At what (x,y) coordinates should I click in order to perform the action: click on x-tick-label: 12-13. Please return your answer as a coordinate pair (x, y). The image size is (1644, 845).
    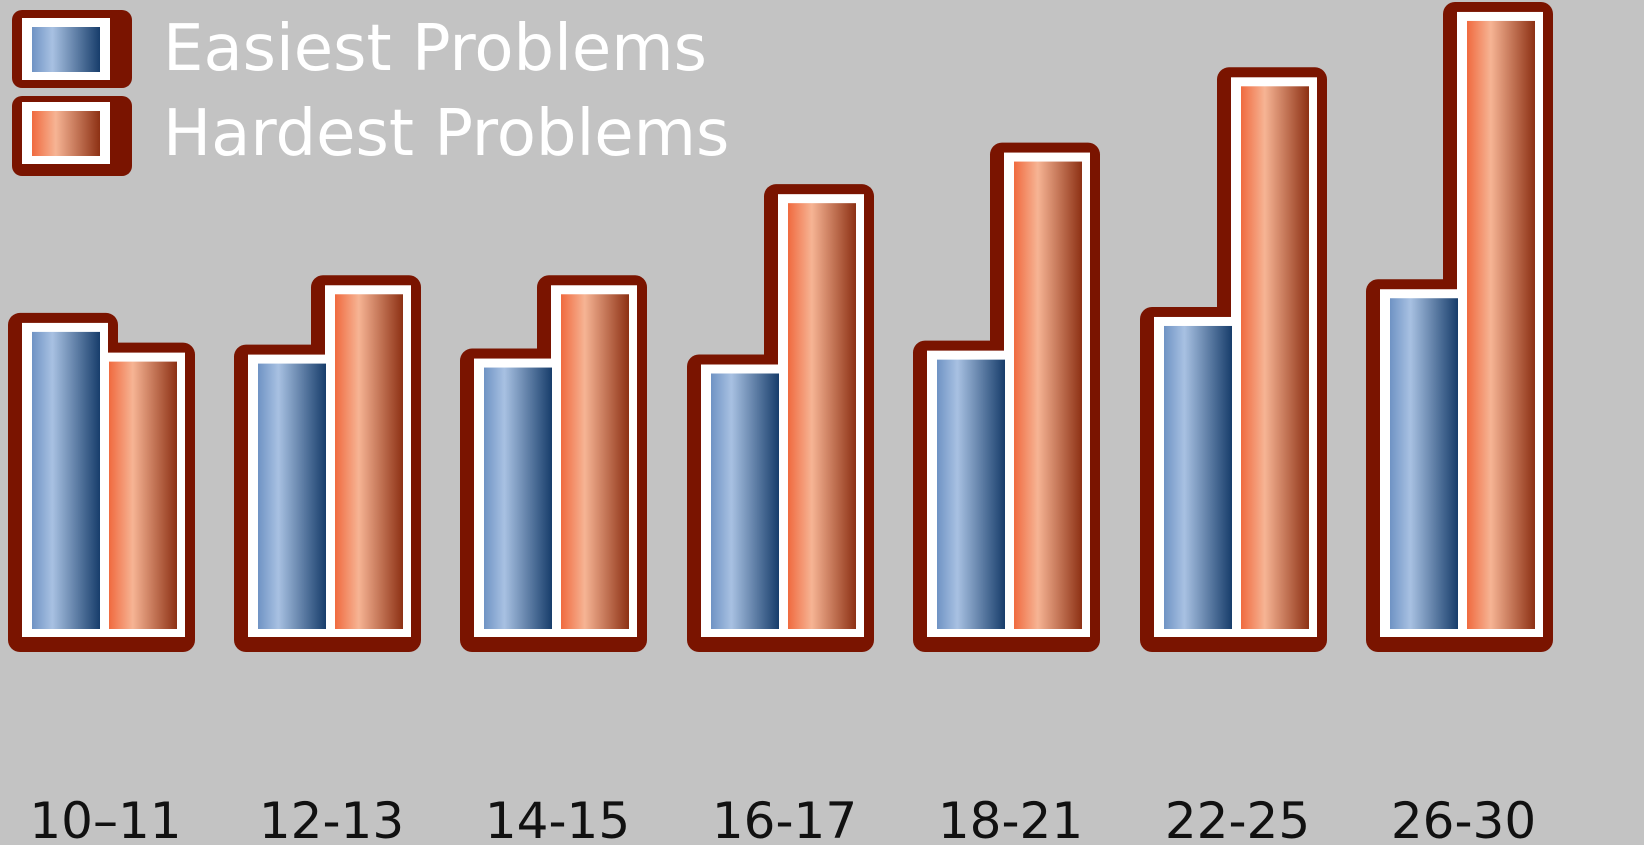
    Looking at the image, I should click on (331, 818).